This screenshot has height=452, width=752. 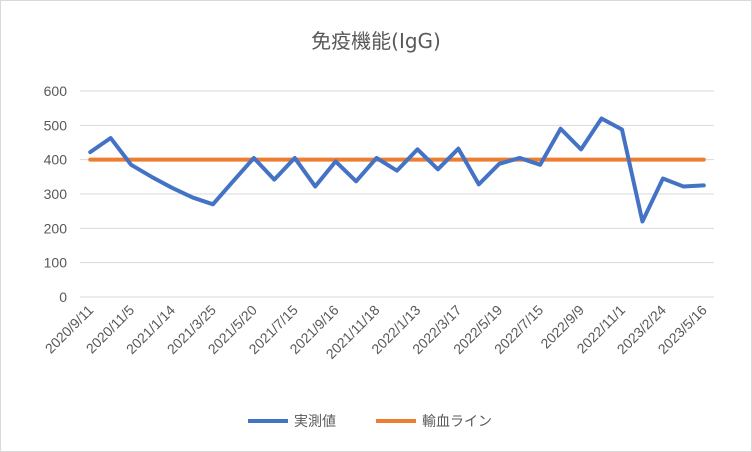 What do you see at coordinates (457, 422) in the screenshot?
I see `legend-label-transfusion-line: 輸血ライン` at bounding box center [457, 422].